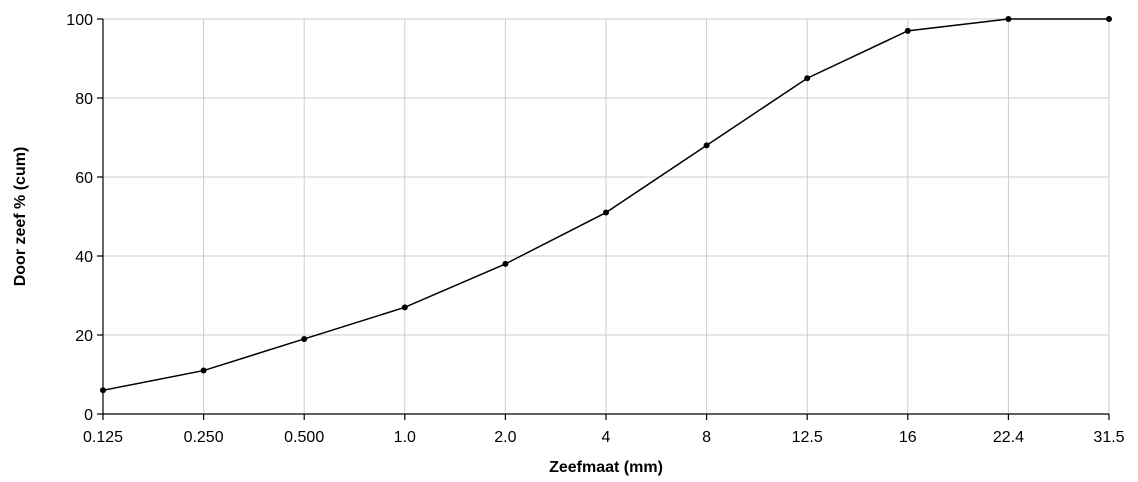 The width and height of the screenshot is (1138, 482). I want to click on y-tick-label: 20, so click(84, 336).